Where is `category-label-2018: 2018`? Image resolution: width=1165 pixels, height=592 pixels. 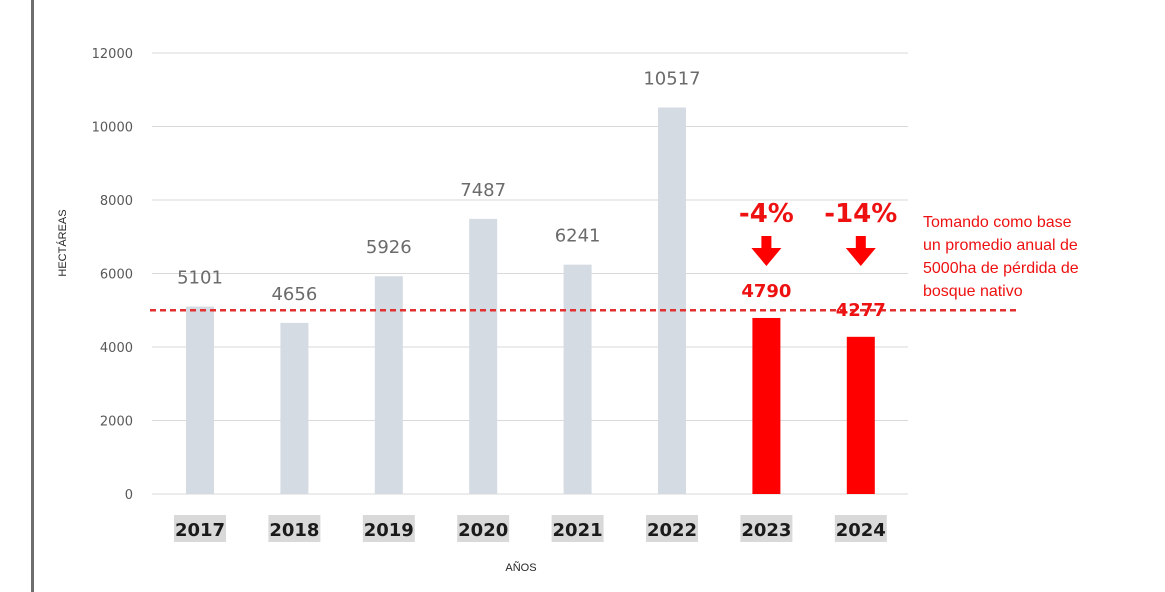 category-label-2018: 2018 is located at coordinates (294, 530).